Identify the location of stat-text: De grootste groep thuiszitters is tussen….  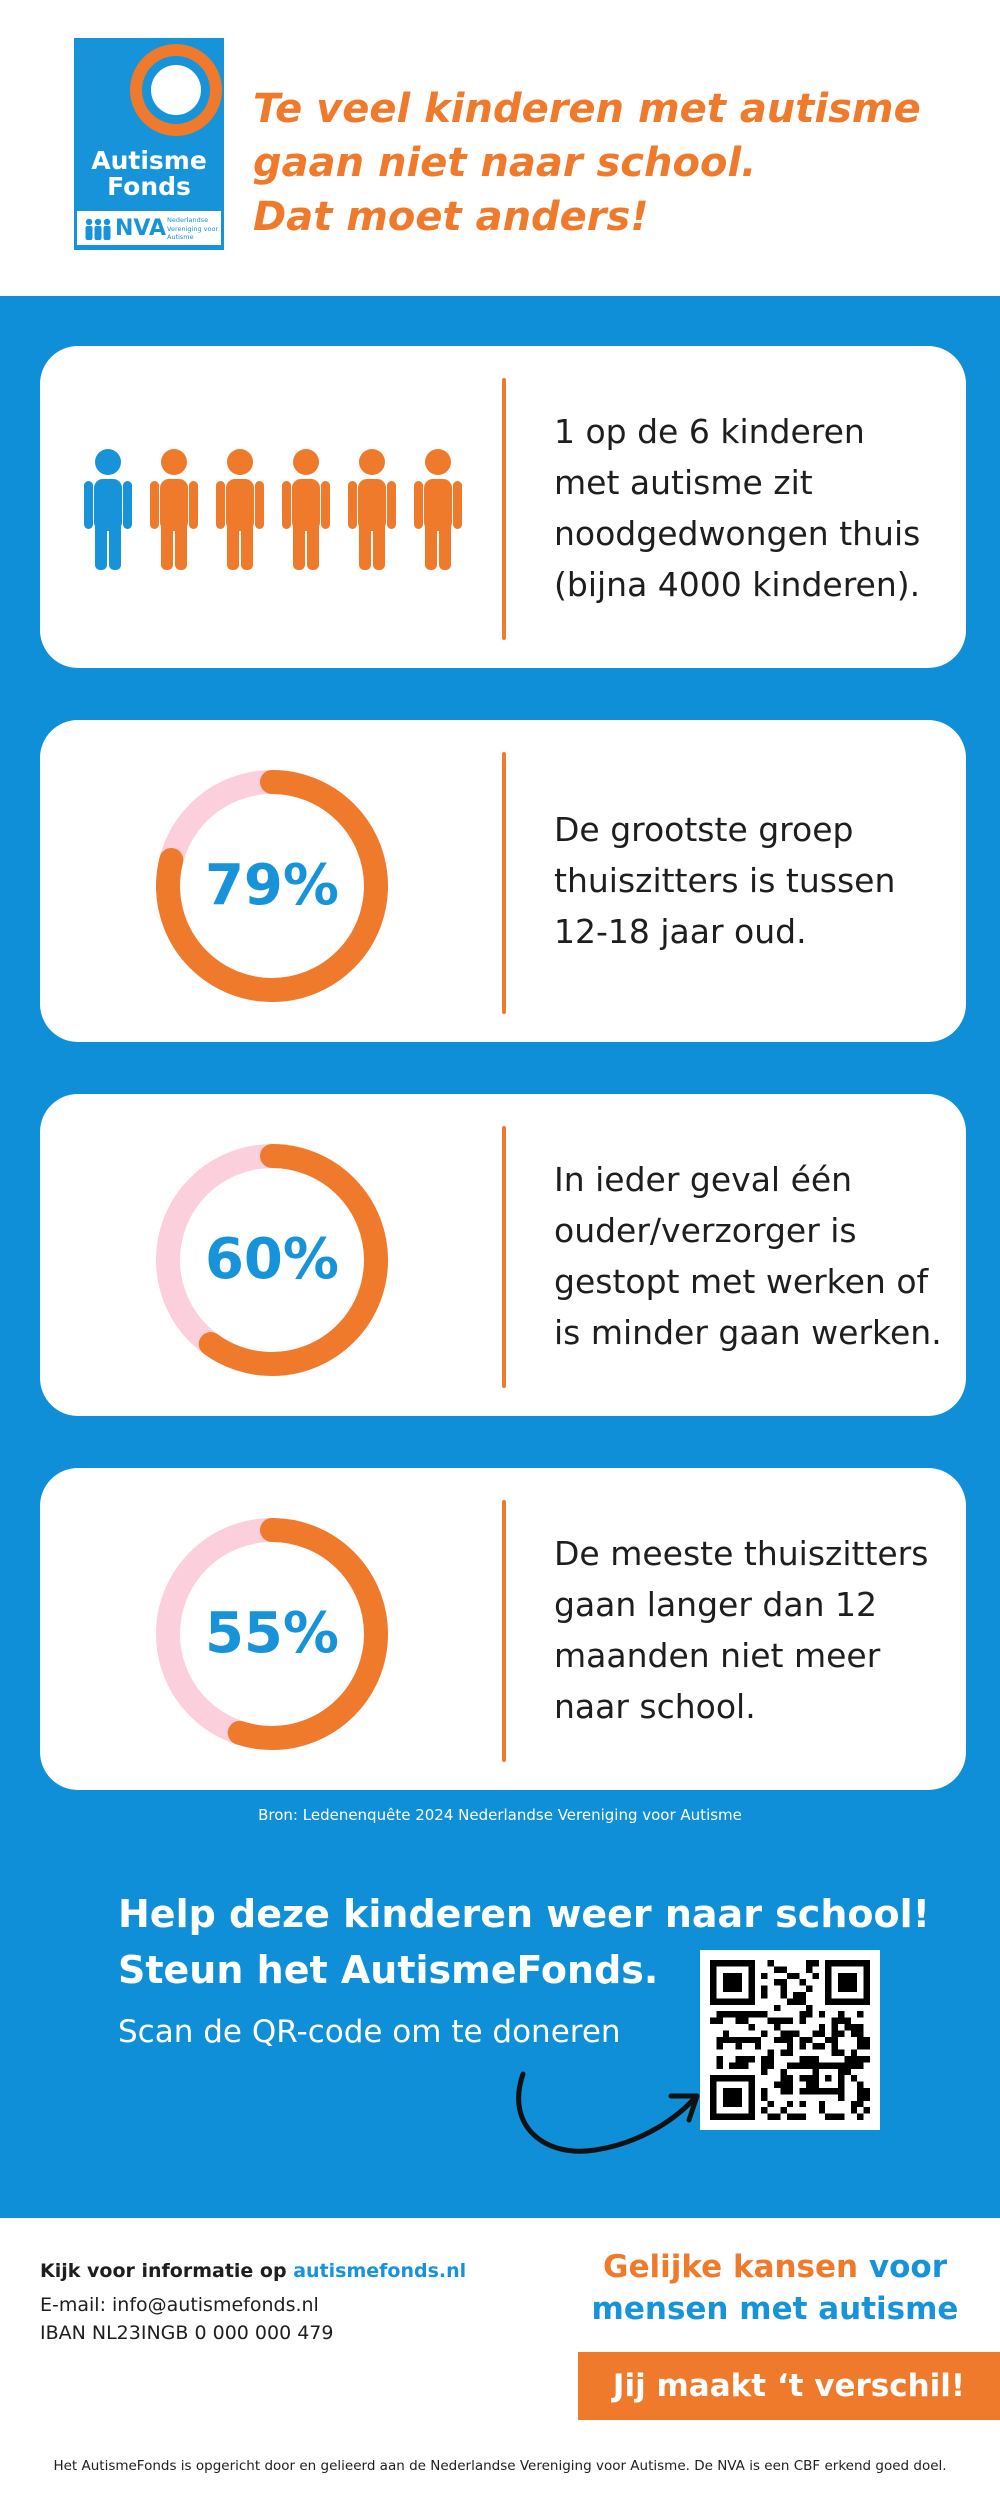
(754, 880).